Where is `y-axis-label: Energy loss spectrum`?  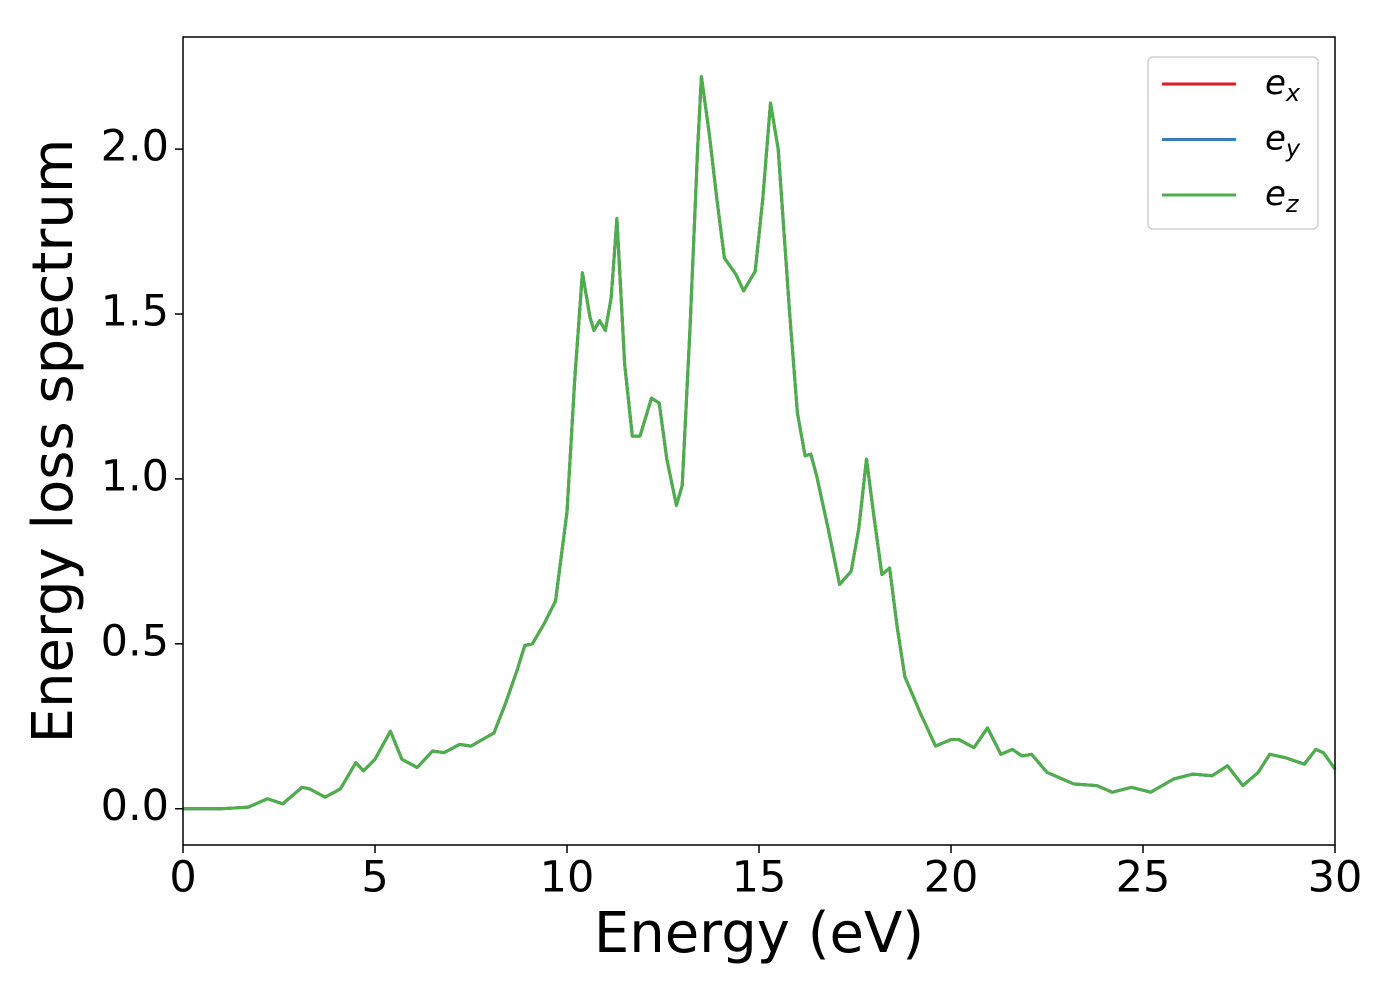
y-axis-label: Energy loss spectrum is located at coordinates (53, 441).